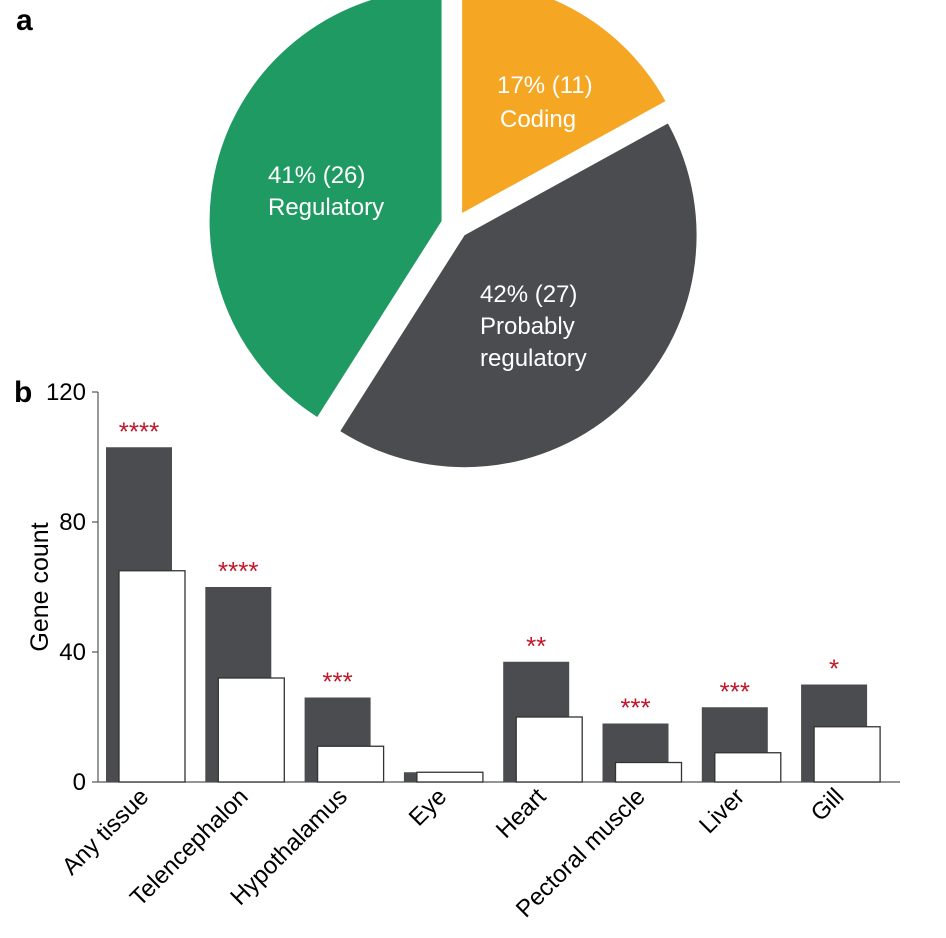 The image size is (946, 938). I want to click on pie-slice-probably-regulatory, so click(518, 295).